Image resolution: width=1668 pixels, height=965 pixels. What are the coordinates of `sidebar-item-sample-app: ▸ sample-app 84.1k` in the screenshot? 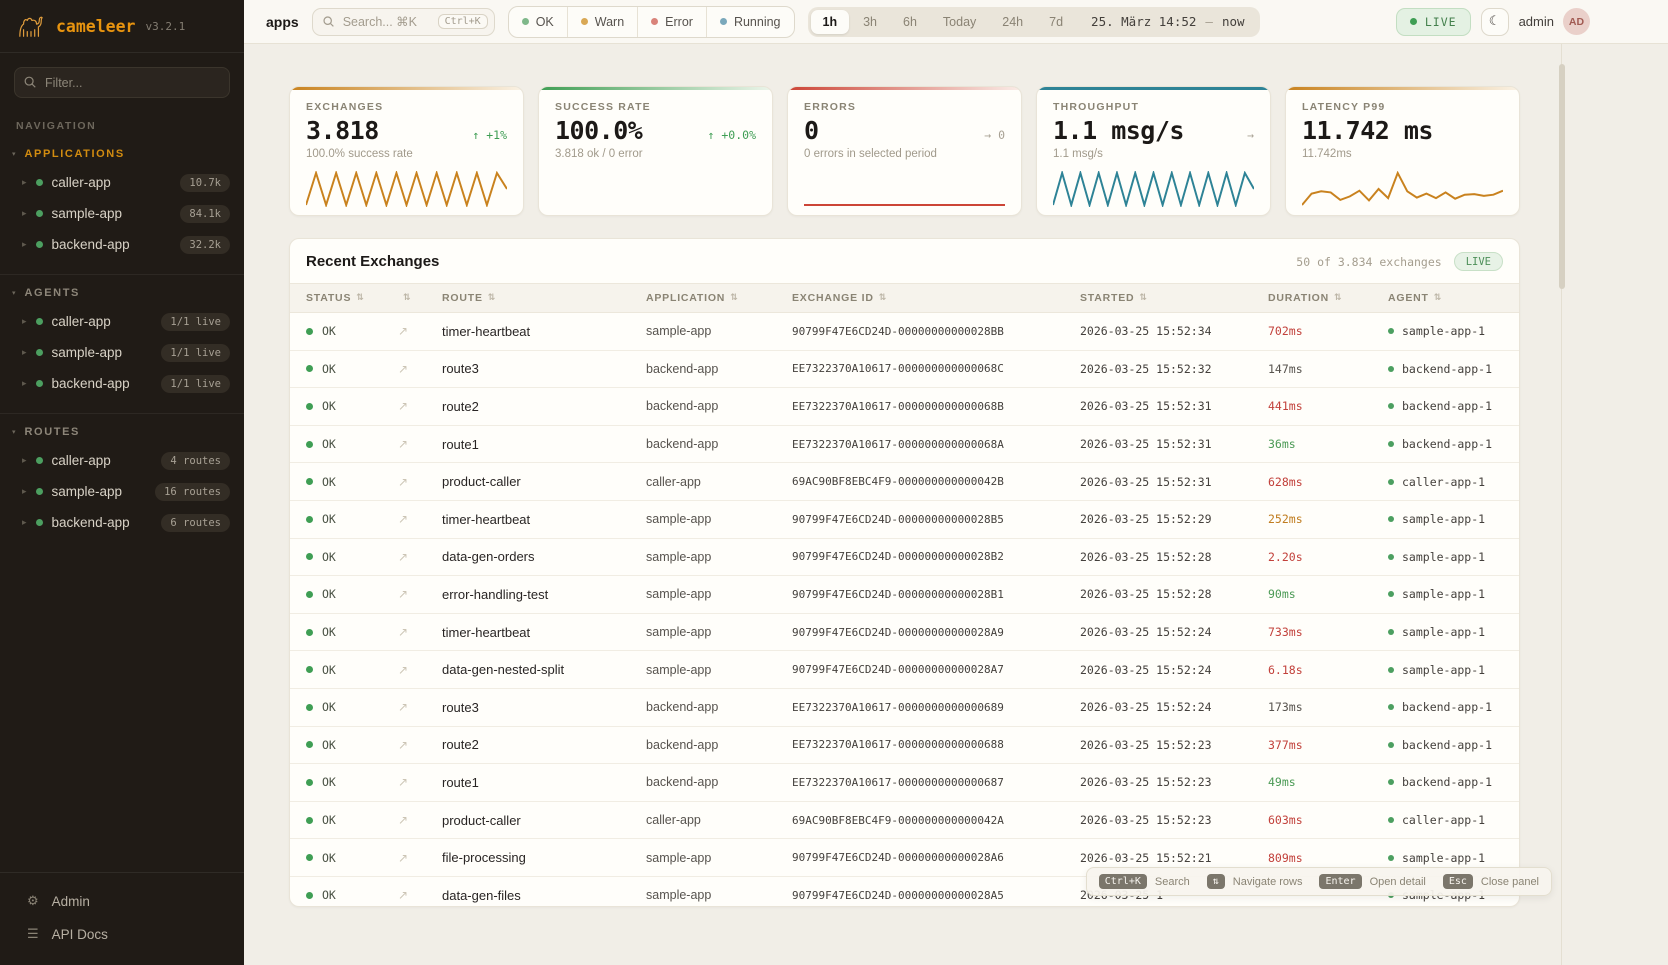 It's located at (122, 213).